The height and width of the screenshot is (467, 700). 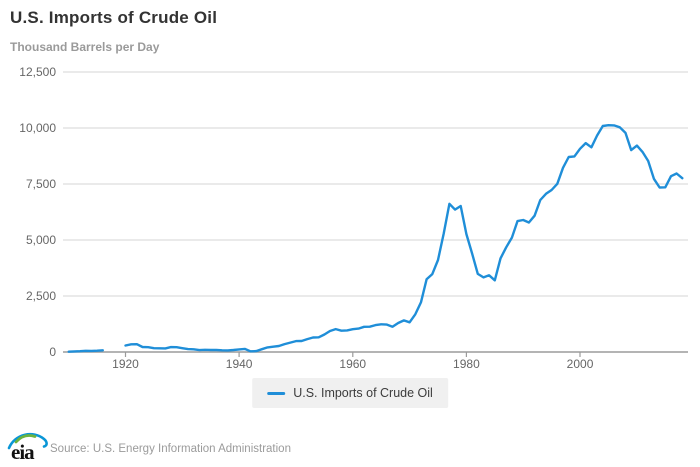 I want to click on y-axis-tick-label: 12,500, so click(x=37, y=72).